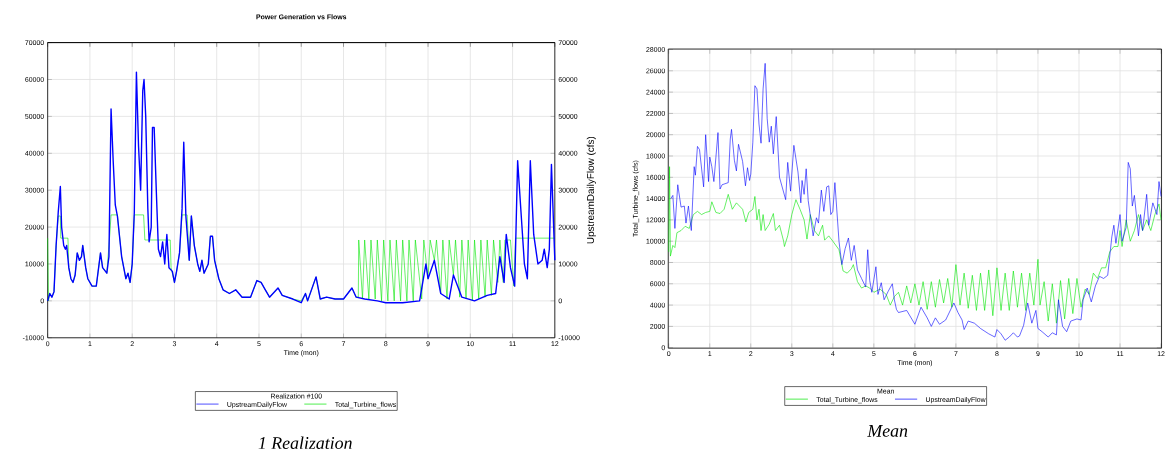 This screenshot has height=457, width=1165. What do you see at coordinates (915, 245) in the screenshot?
I see `line-series` at bounding box center [915, 245].